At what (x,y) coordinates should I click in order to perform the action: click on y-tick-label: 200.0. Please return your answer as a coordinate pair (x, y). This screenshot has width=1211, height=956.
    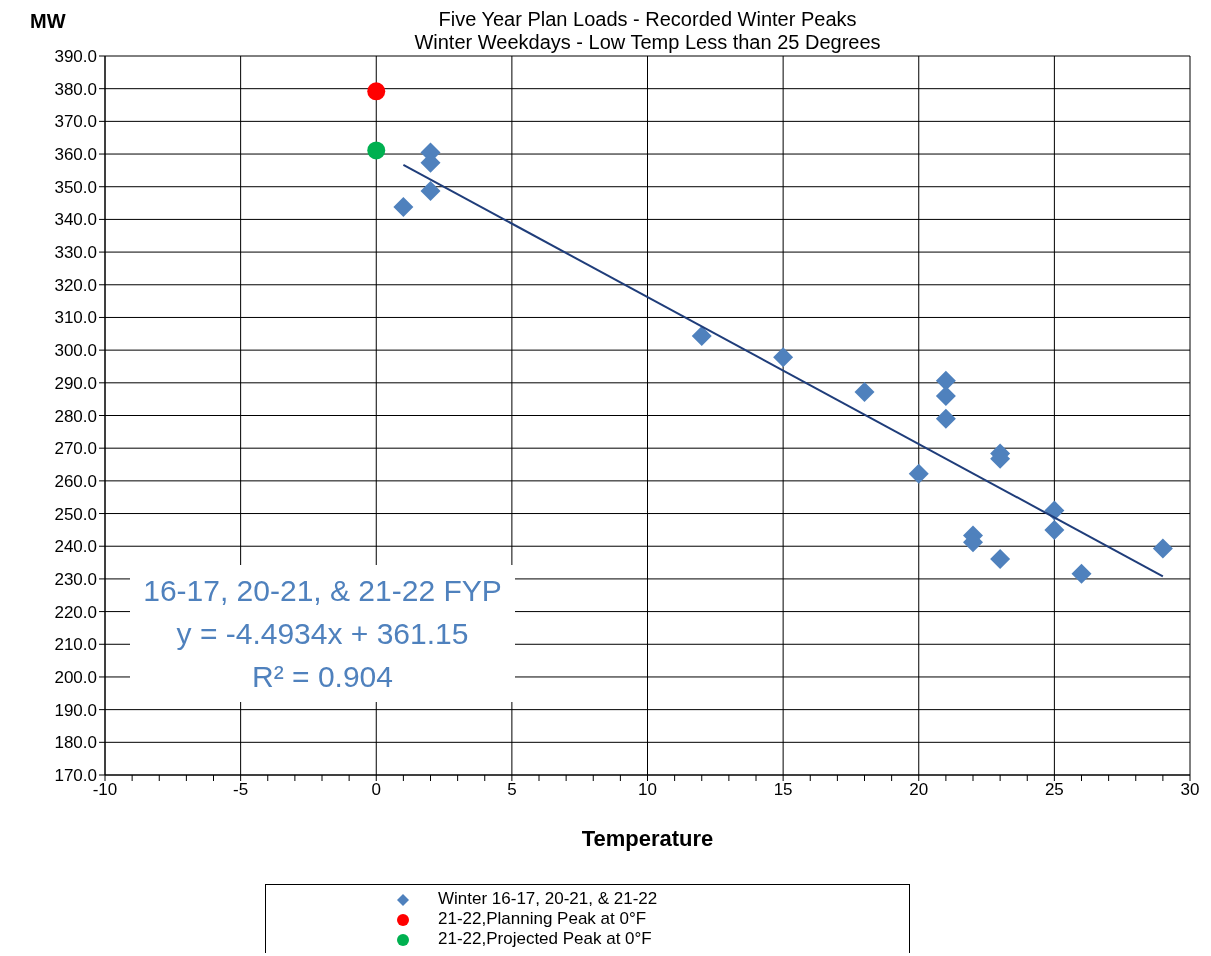
    Looking at the image, I should click on (75, 677).